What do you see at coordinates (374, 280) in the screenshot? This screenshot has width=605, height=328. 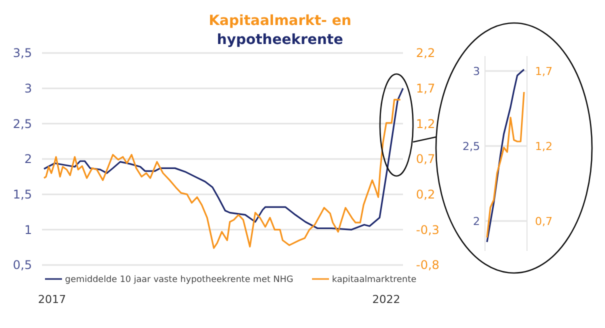 I see `legend-label: kapitaalmarktrente` at bounding box center [374, 280].